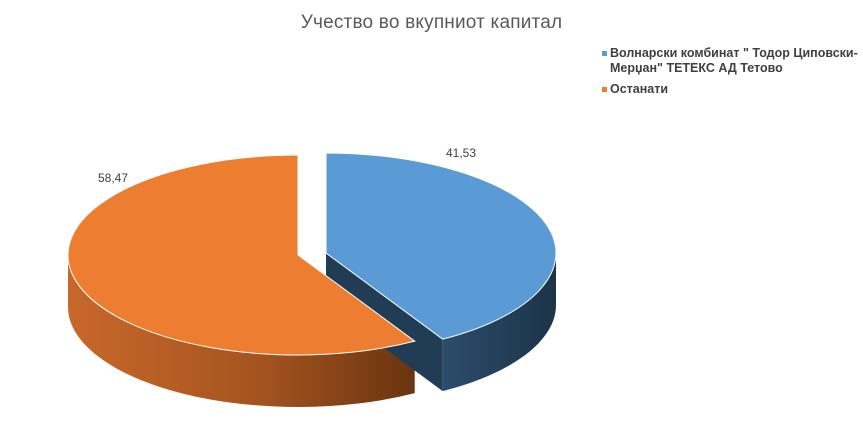  What do you see at coordinates (241, 331) in the screenshot?
I see `pie-slice-side-others` at bounding box center [241, 331].